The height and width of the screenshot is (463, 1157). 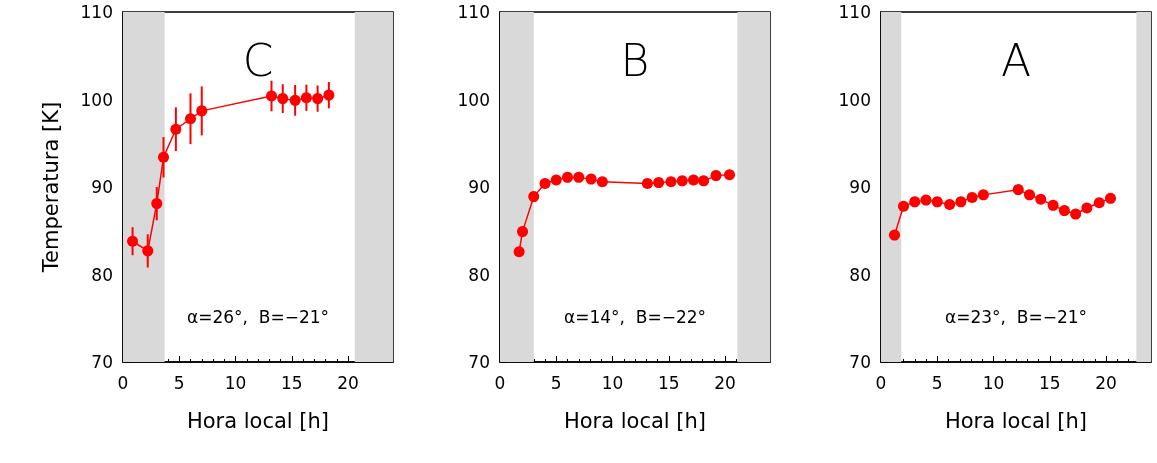 What do you see at coordinates (258, 316) in the screenshot?
I see `annotation: α=26°, B=−21°` at bounding box center [258, 316].